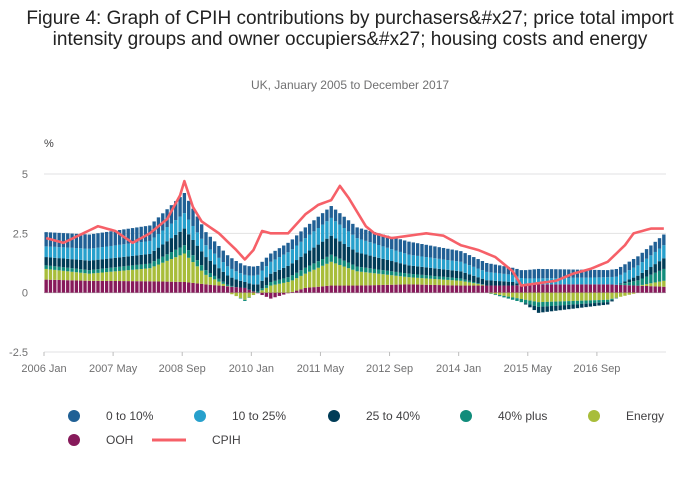 The width and height of the screenshot is (700, 502). Describe the element at coordinates (594, 416) in the screenshot. I see `legend-dot-marker` at that location.